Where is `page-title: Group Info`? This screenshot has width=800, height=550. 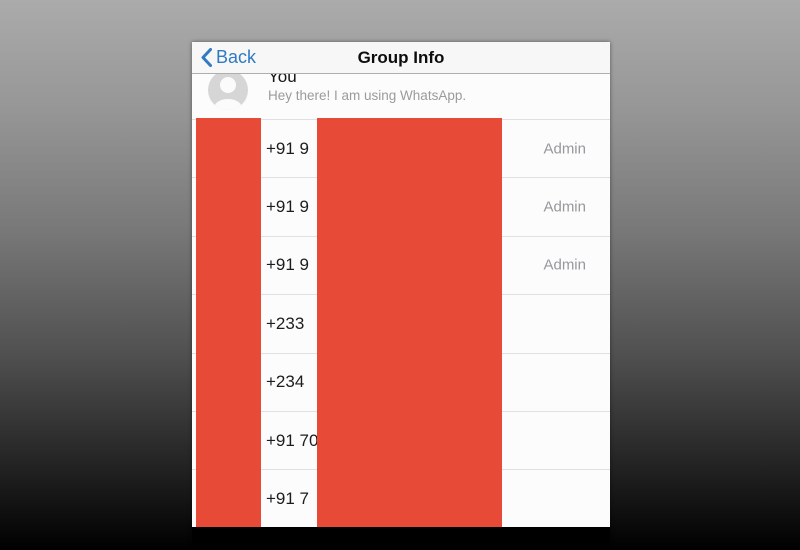 page-title: Group Info is located at coordinates (401, 57).